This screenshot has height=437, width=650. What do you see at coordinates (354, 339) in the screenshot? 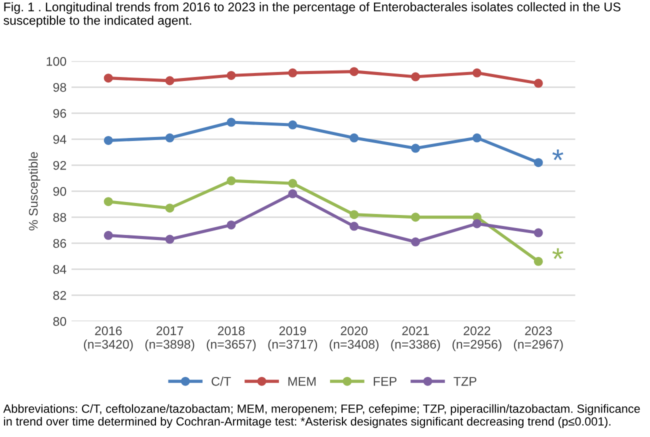
I see `x-tick-label: 2020 (n=3408)` at bounding box center [354, 339].